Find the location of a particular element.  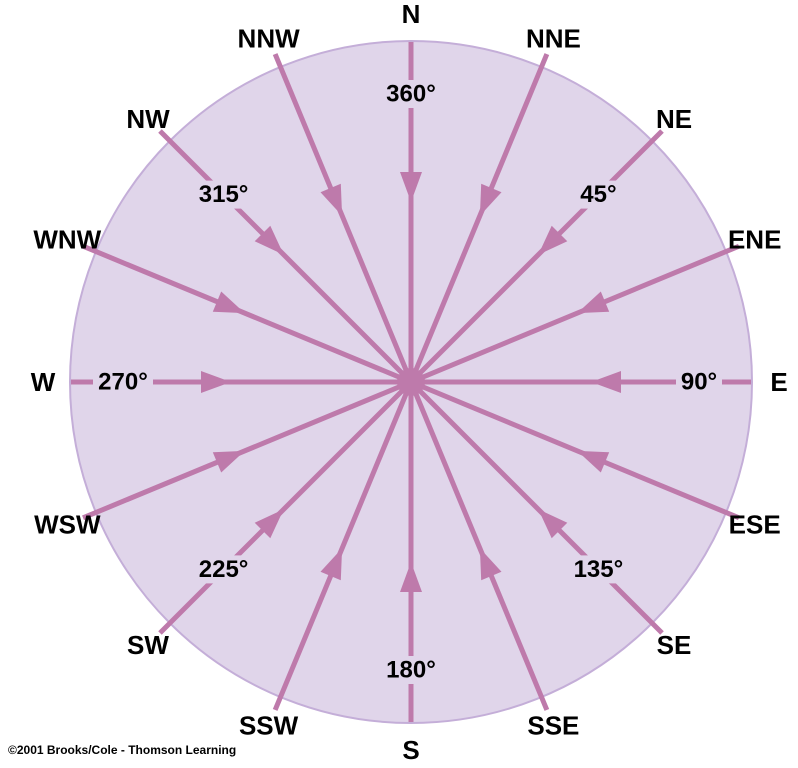

degree-label-bg-ne is located at coordinates (598, 194).